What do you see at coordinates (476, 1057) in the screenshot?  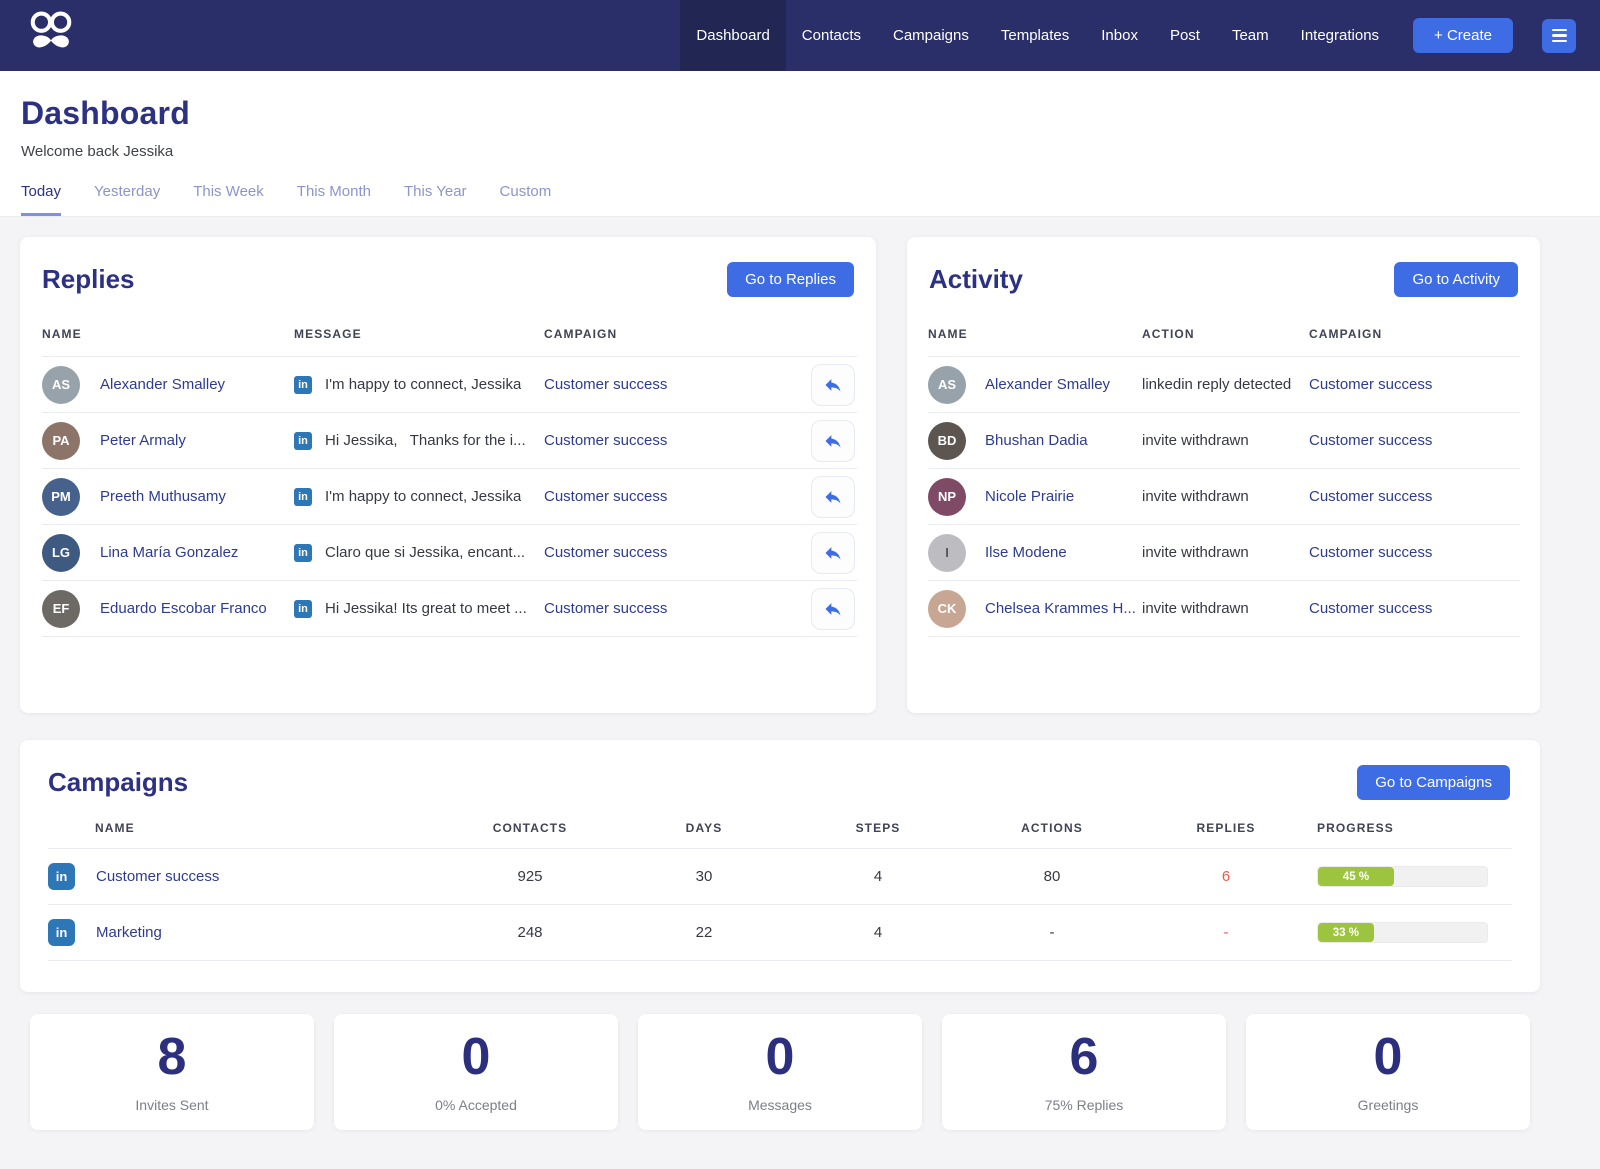 I see `stat-value: 0` at bounding box center [476, 1057].